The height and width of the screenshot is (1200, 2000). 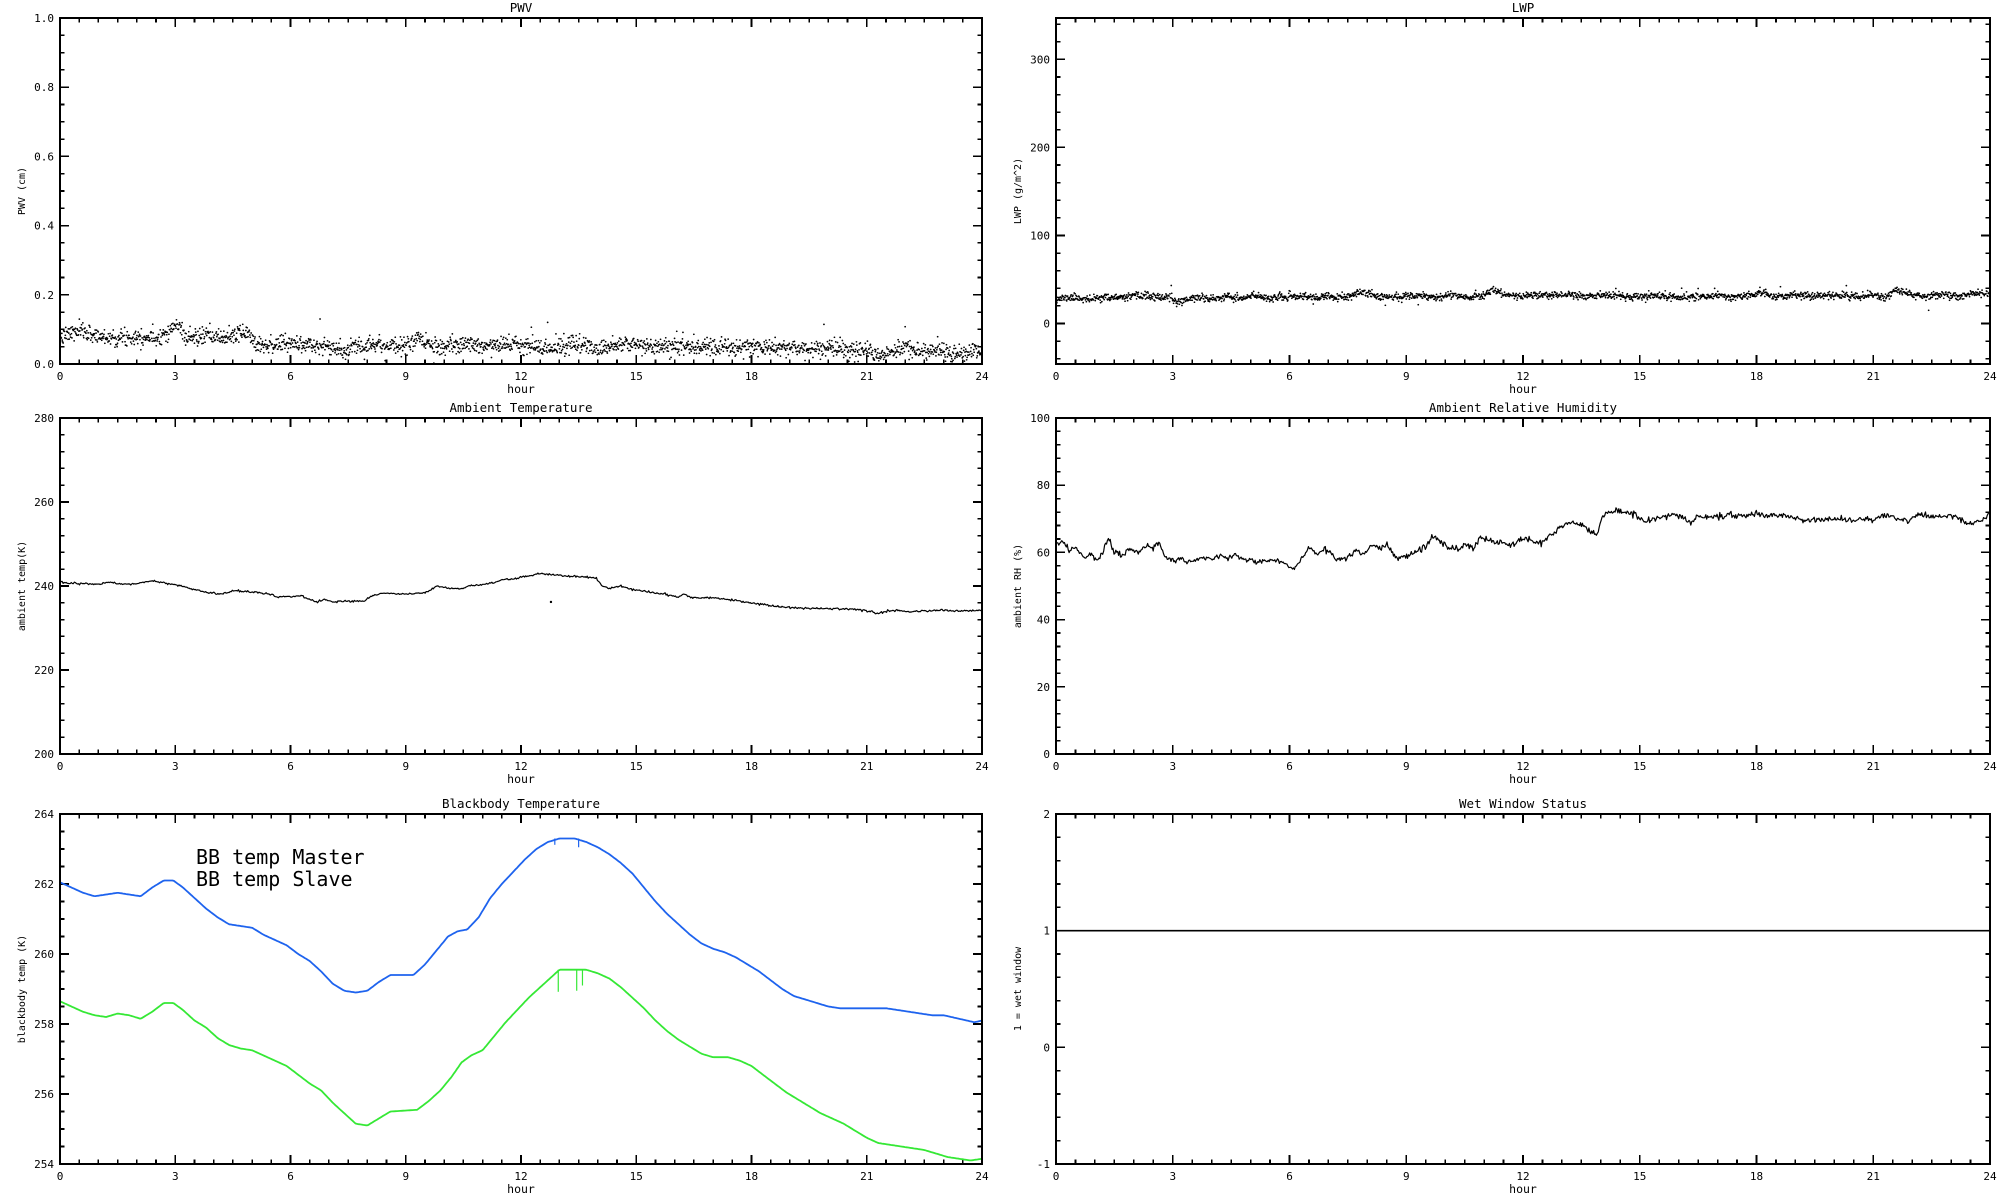 What do you see at coordinates (1043, 687) in the screenshot?
I see `y-tick-label: 20` at bounding box center [1043, 687].